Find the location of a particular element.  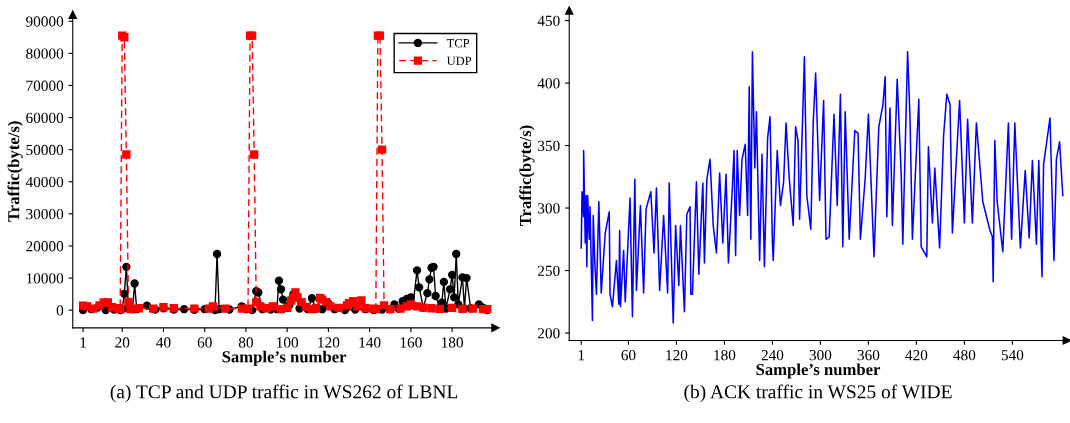

legend-label: UDP is located at coordinates (459, 61).